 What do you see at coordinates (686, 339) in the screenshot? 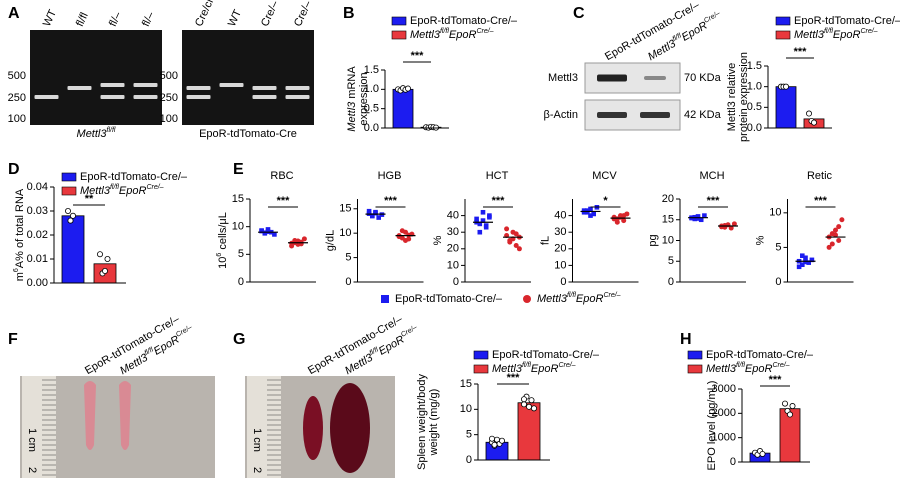
I see `panel-letter: H` at bounding box center [686, 339].